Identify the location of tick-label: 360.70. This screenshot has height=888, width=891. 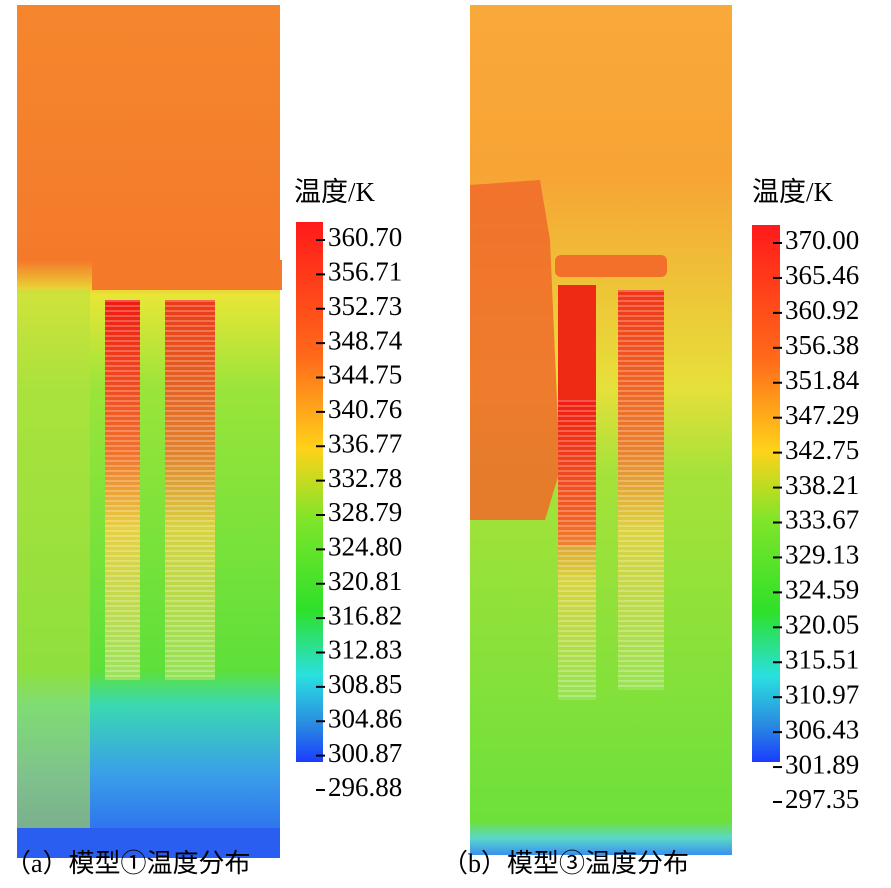
(365, 237).